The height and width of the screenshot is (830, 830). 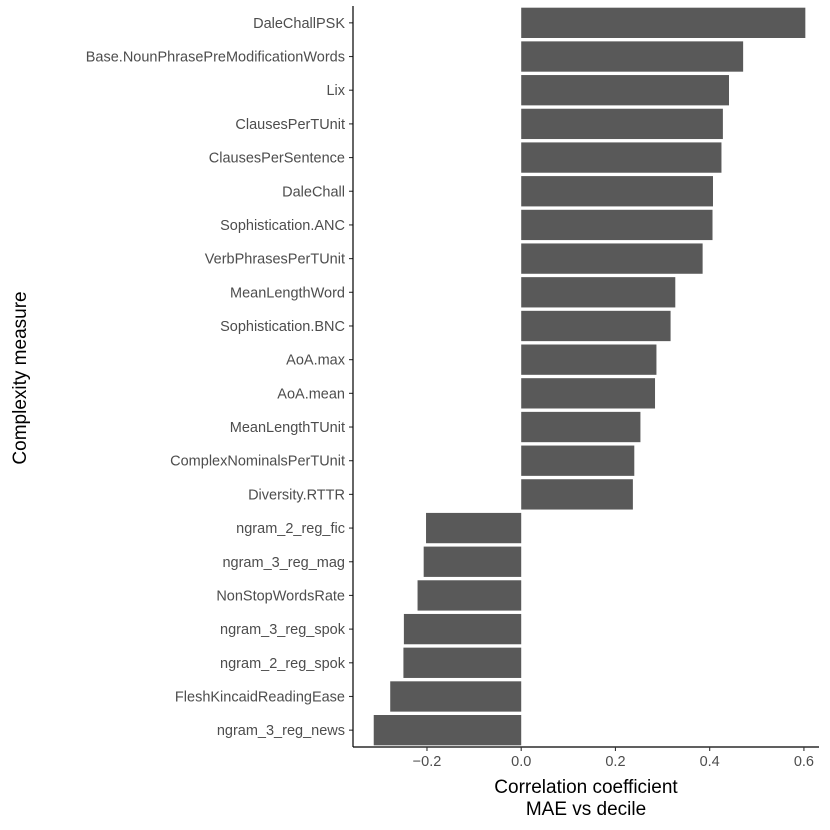 What do you see at coordinates (335, 91) in the screenshot?
I see `y-tick-label: Lix` at bounding box center [335, 91].